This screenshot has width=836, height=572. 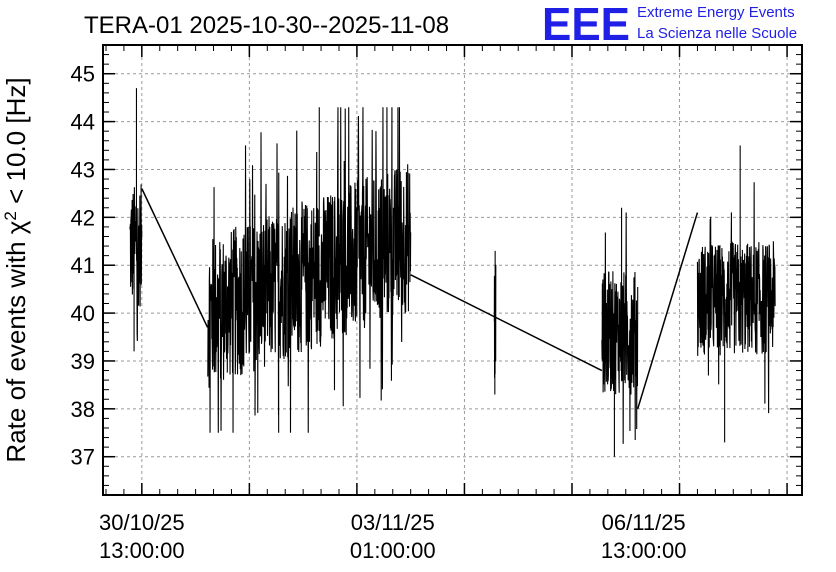 What do you see at coordinates (644, 522) in the screenshot?
I see `x-tick-label-date: 06/11/25` at bounding box center [644, 522].